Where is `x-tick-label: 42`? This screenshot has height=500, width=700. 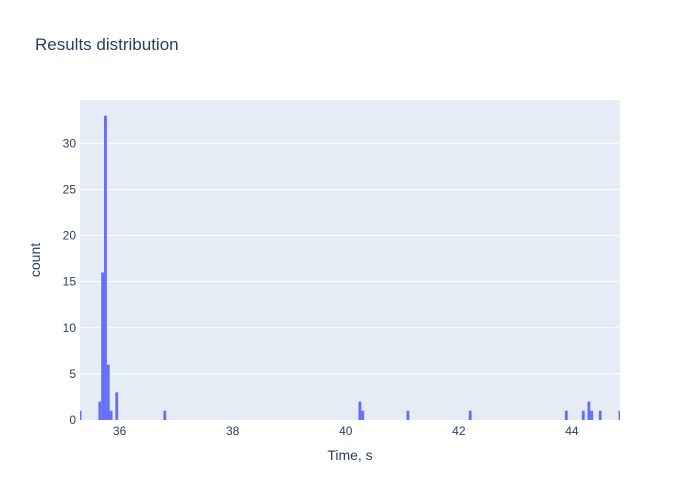
x-tick-label: 42 is located at coordinates (459, 431).